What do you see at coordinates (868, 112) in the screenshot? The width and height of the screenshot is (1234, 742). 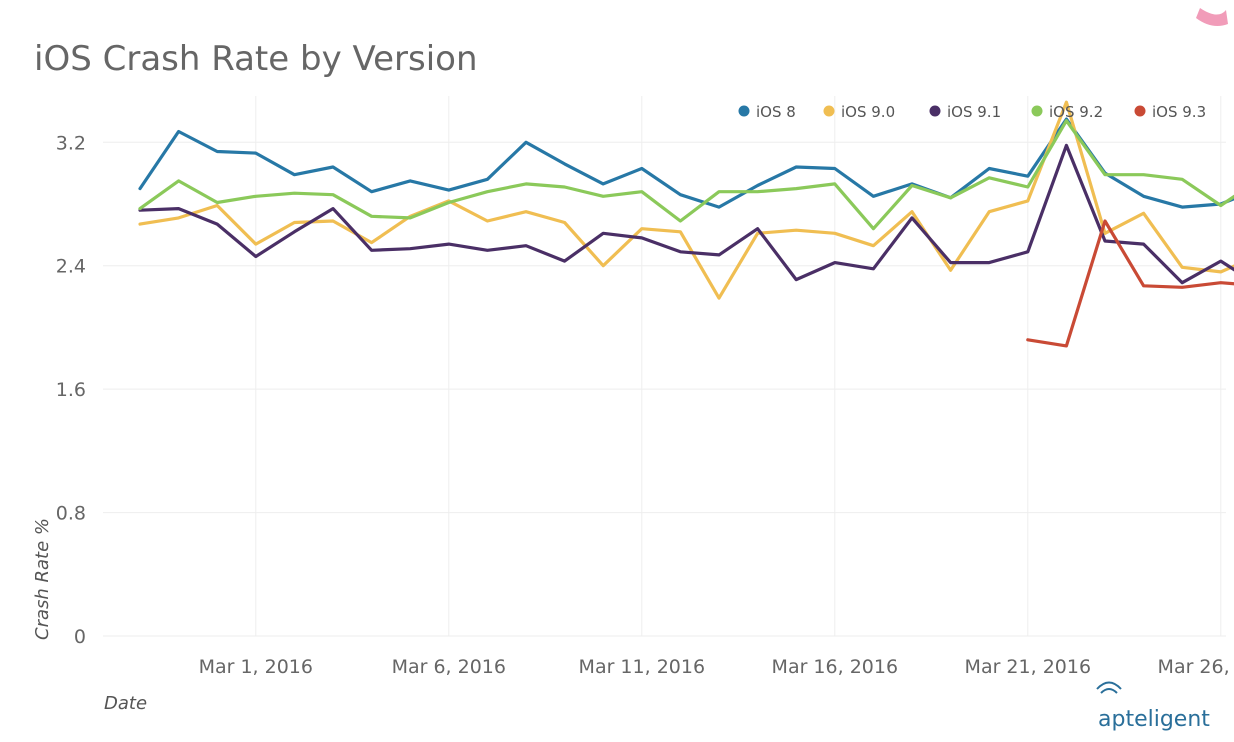 I see `legend-label: iOS 9.0` at bounding box center [868, 112].